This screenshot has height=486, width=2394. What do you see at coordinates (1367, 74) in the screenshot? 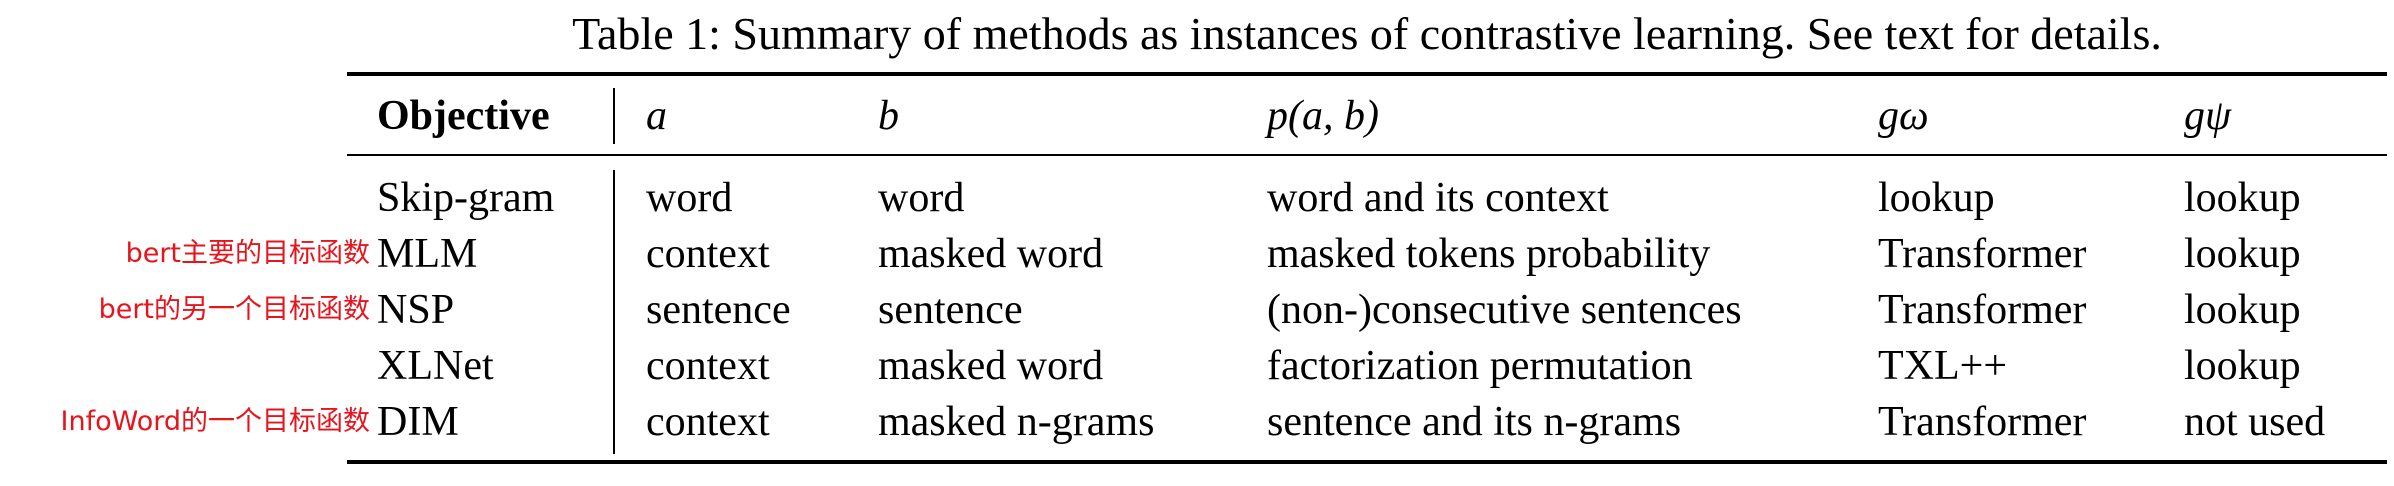
I see `top-rule` at bounding box center [1367, 74].